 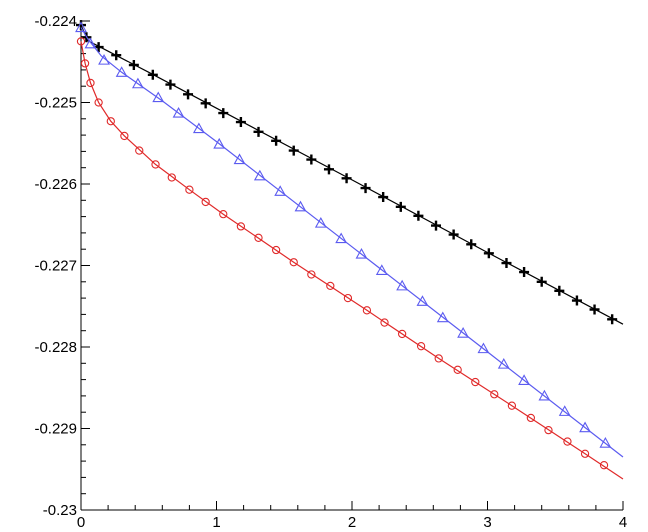 I want to click on x-tick-label: 0, so click(x=81, y=522).